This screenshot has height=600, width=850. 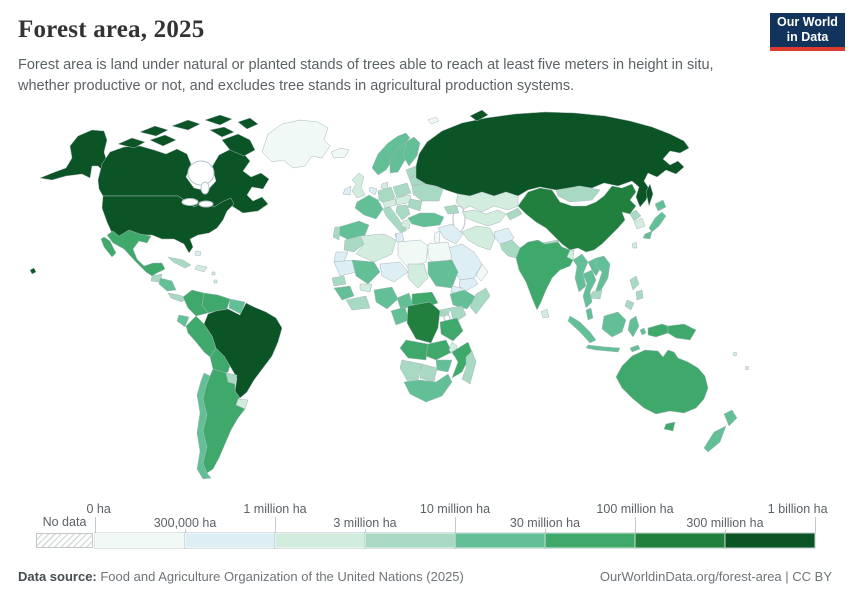 I want to click on country-alaska, so click(x=76, y=155).